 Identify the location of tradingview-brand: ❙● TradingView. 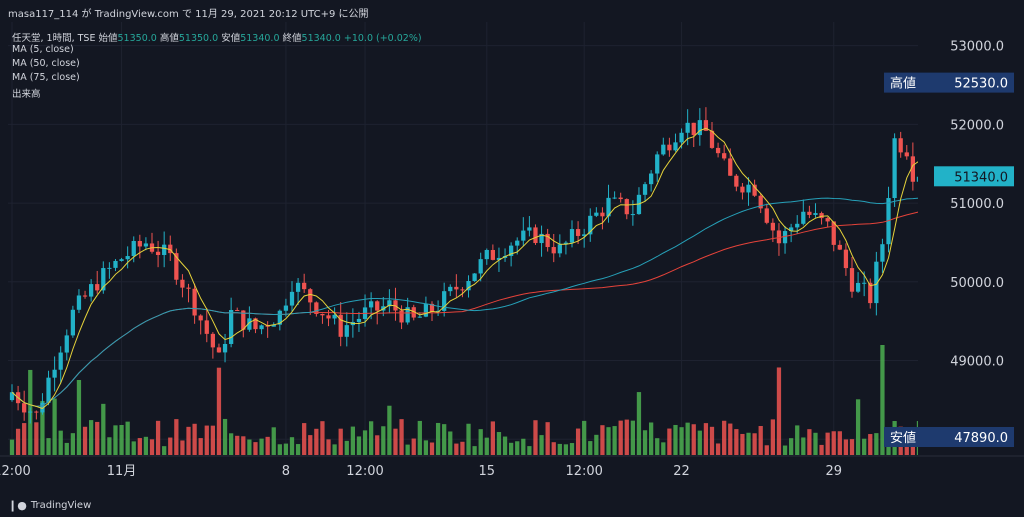
(49, 505).